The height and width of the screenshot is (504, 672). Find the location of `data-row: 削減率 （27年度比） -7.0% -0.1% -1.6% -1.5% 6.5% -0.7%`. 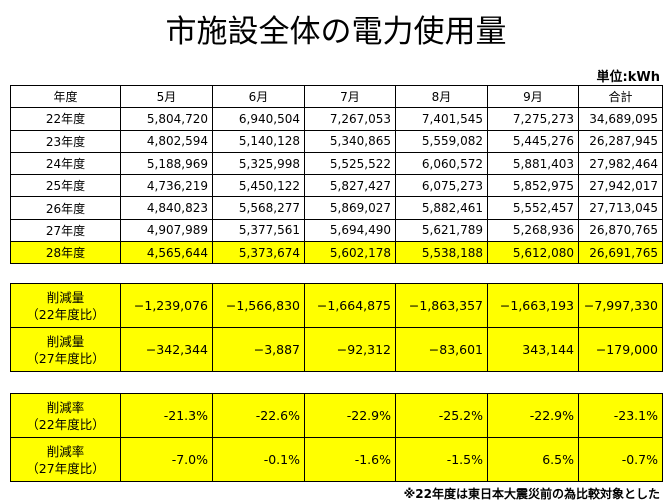

data-row: 削減率 （27年度比） -7.0% -0.1% -1.6% -1.5% 6.5% -0.7% is located at coordinates (336, 459).